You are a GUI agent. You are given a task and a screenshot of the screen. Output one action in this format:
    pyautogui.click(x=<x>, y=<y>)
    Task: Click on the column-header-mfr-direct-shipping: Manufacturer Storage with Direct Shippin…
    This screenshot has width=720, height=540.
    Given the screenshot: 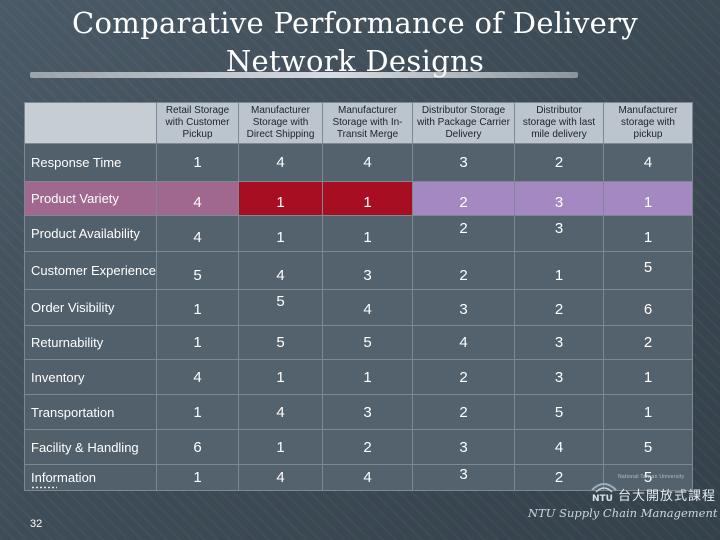 What is the action you would take?
    pyautogui.click(x=280, y=123)
    